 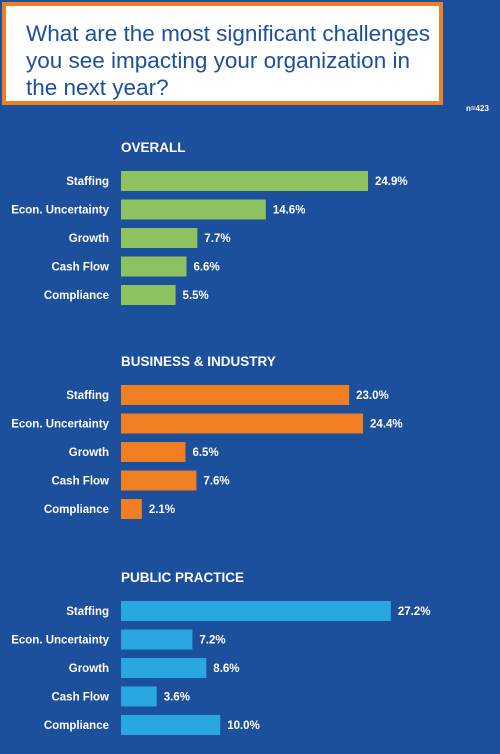 What do you see at coordinates (226, 669) in the screenshot?
I see `value-label: 8.6%` at bounding box center [226, 669].